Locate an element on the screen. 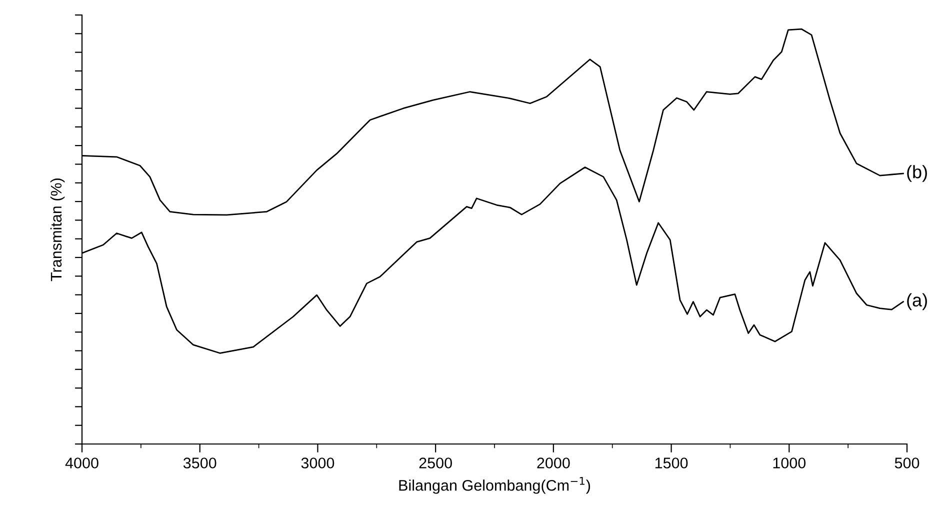 This screenshot has height=506, width=945. series-label: (b) is located at coordinates (917, 173).